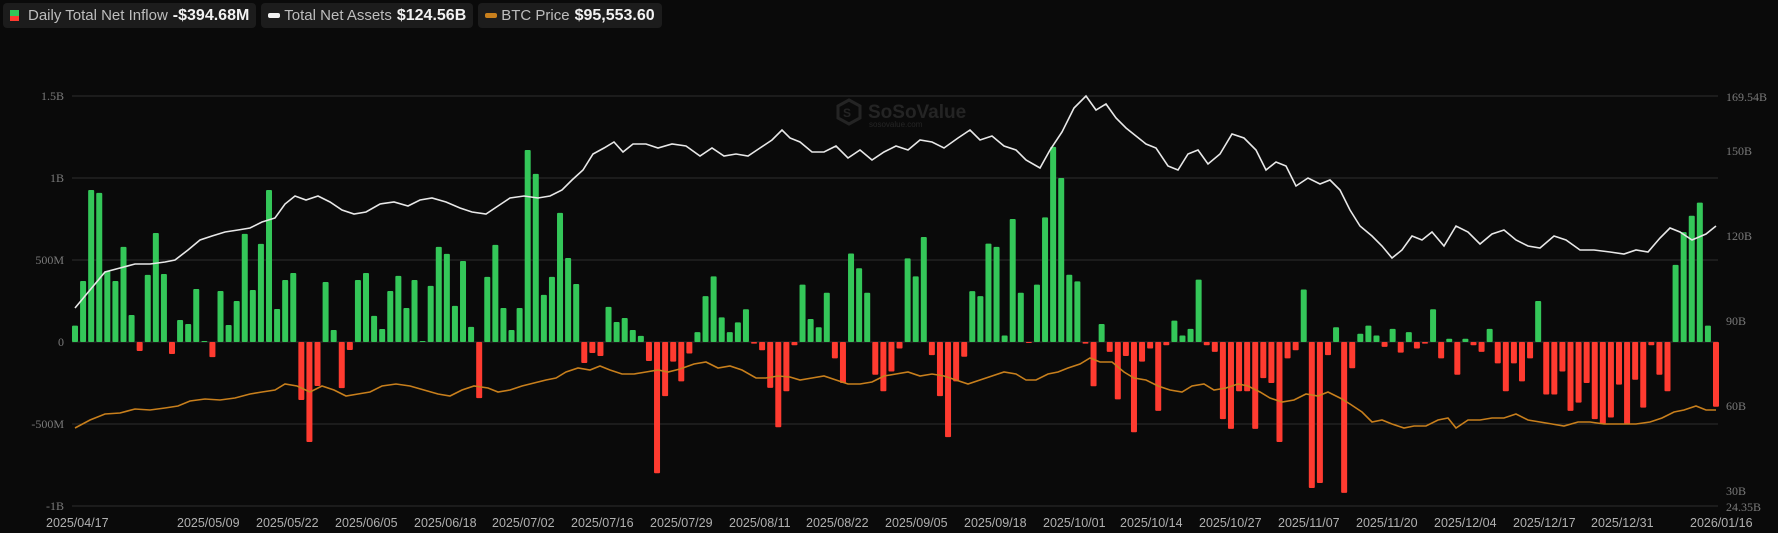 Image resolution: width=1778 pixels, height=533 pixels. Describe the element at coordinates (47, 424) in the screenshot. I see `y-left-tick: -500M` at that location.